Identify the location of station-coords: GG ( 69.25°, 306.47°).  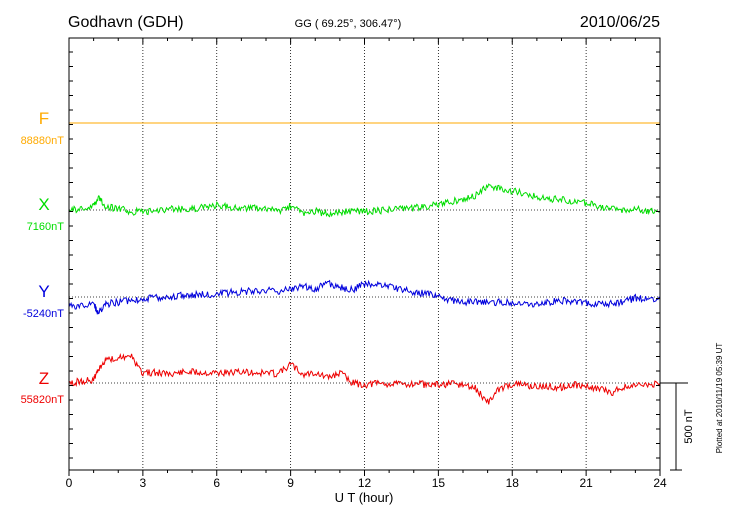
(348, 24).